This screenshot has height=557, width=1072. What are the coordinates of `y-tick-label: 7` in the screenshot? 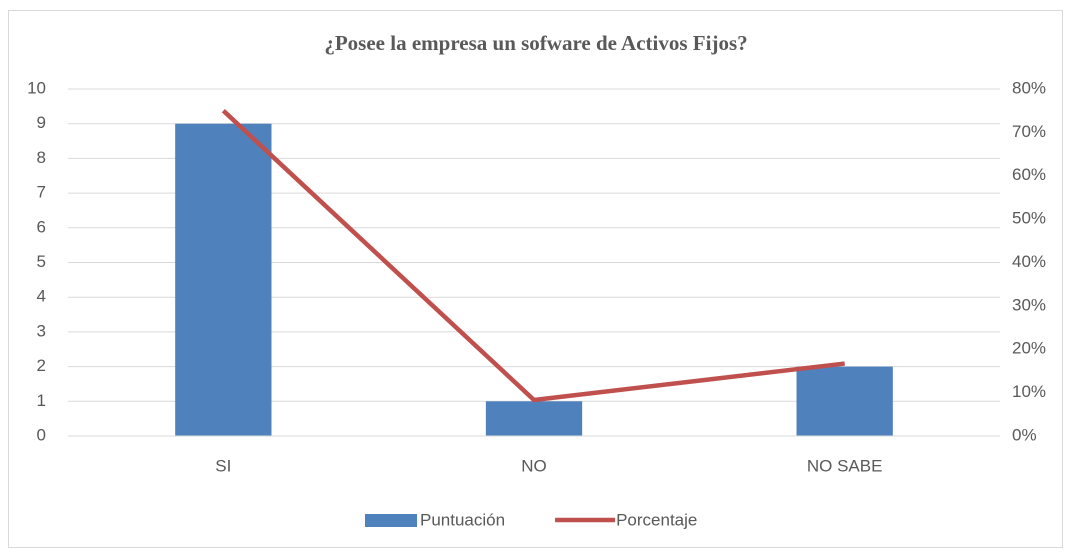 It's located at (41, 192).